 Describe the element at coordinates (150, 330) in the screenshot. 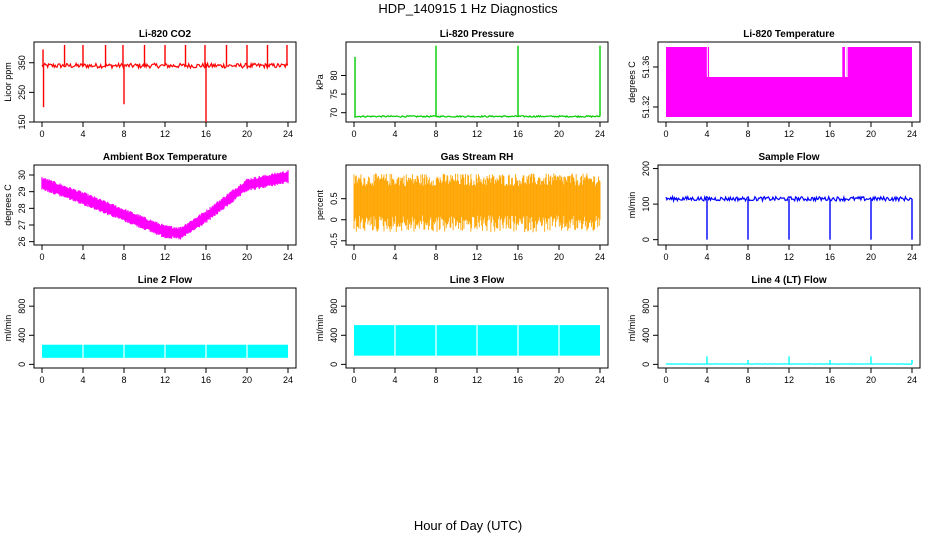

I see `chart-panel-7: Line 2 Flow ml/min 0 4 8 12 16 20 24 0 400 800` at that location.